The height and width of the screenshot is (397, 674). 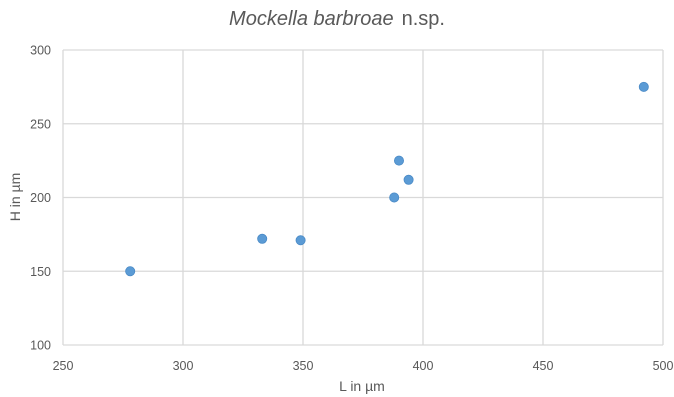 I want to click on x-tick-label-350: 350, so click(x=303, y=366).